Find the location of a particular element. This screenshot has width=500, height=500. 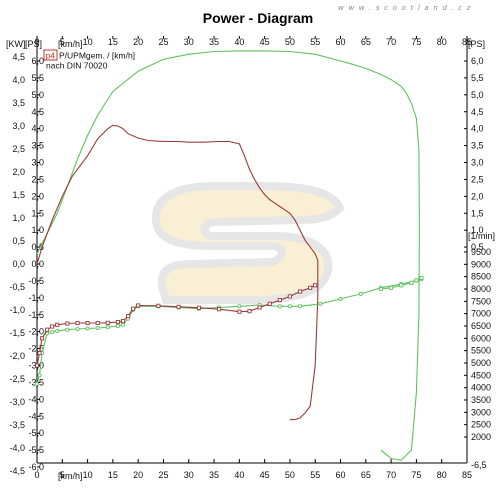

y-left-kw-tick-label: 2,0 is located at coordinates (18, 172).